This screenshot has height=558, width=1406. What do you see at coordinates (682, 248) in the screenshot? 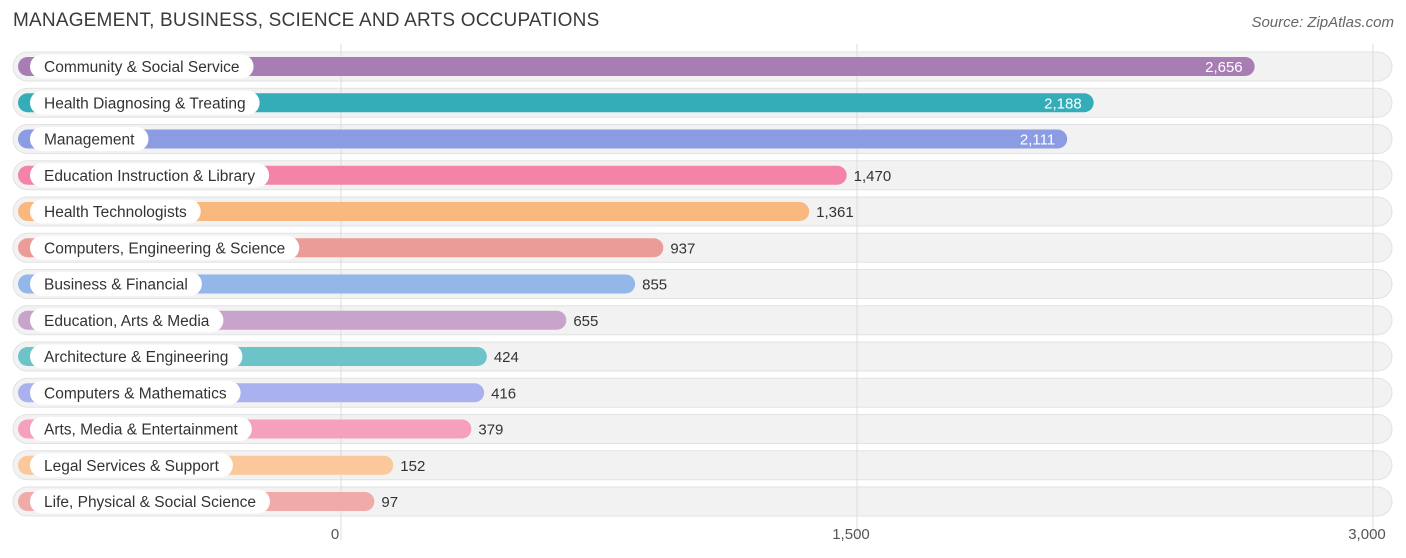
I see `value-label: 937` at bounding box center [682, 248].